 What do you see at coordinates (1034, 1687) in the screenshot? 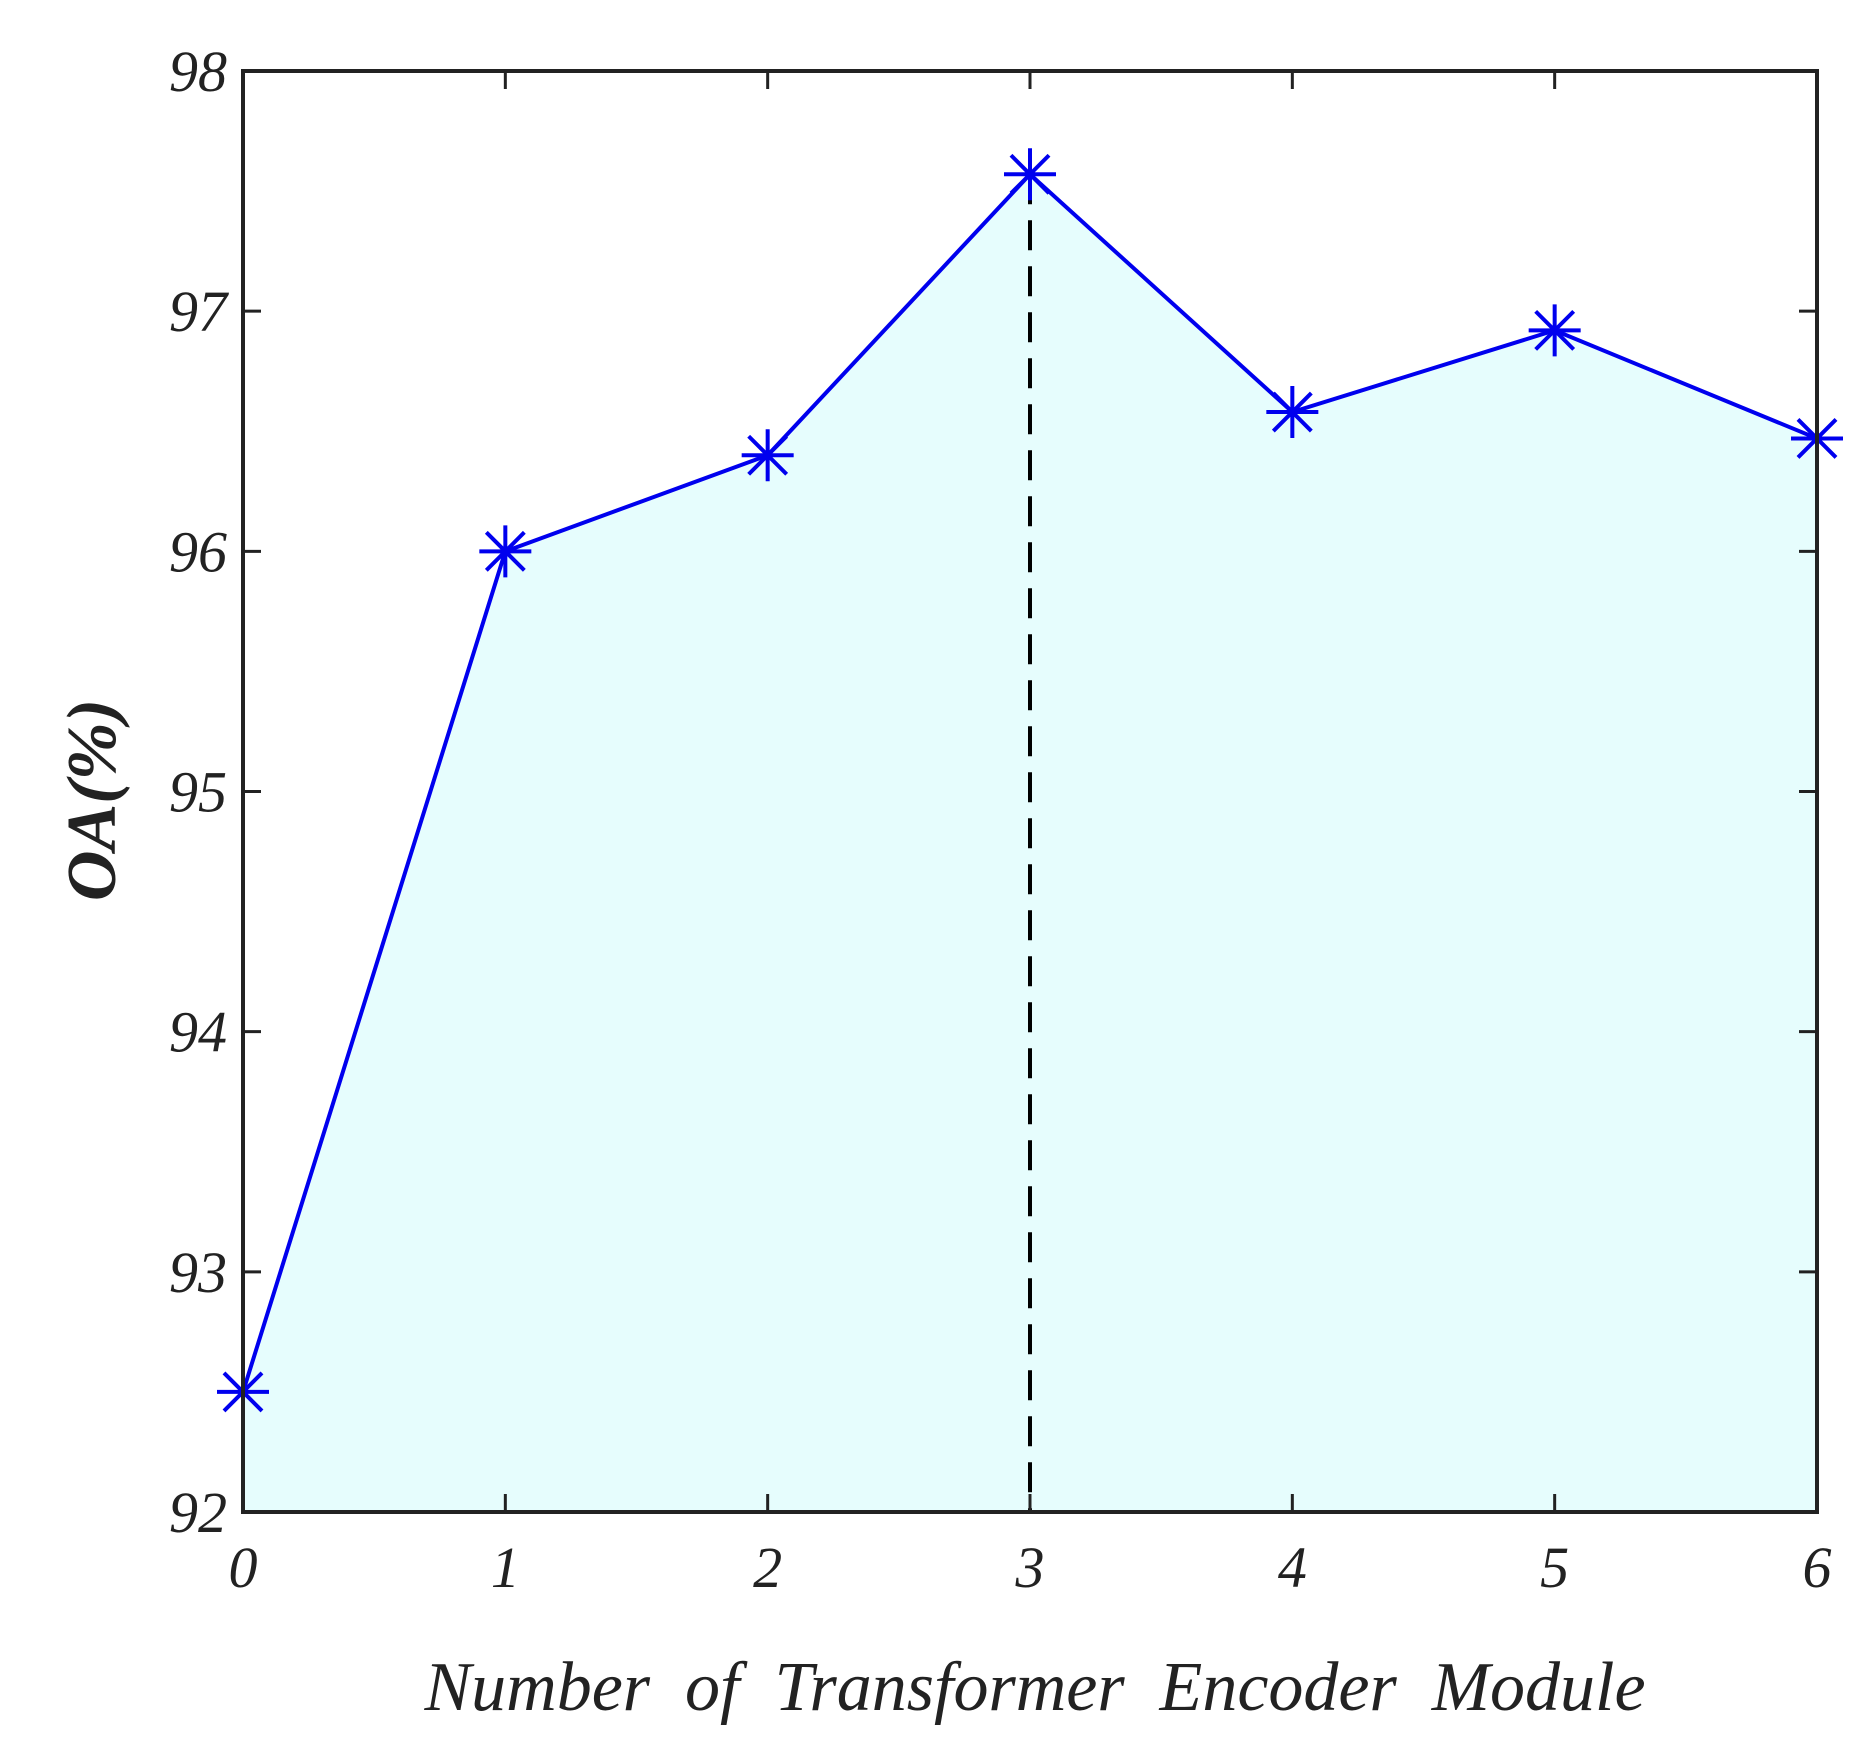
I see `x-axis-label: Number of Transformer Encoder Module` at bounding box center [1034, 1687].